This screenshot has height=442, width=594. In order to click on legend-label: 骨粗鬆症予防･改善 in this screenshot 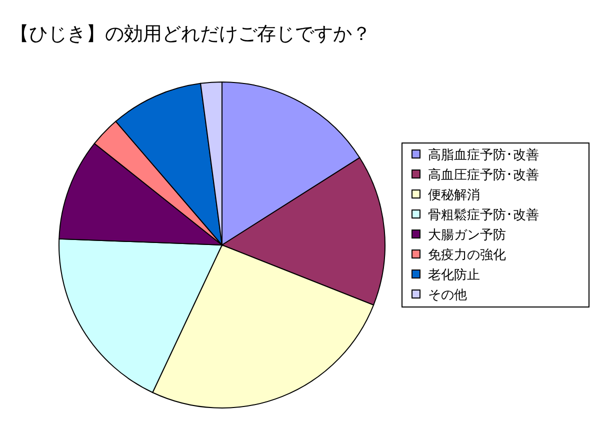, I will do `click(483, 215)`.